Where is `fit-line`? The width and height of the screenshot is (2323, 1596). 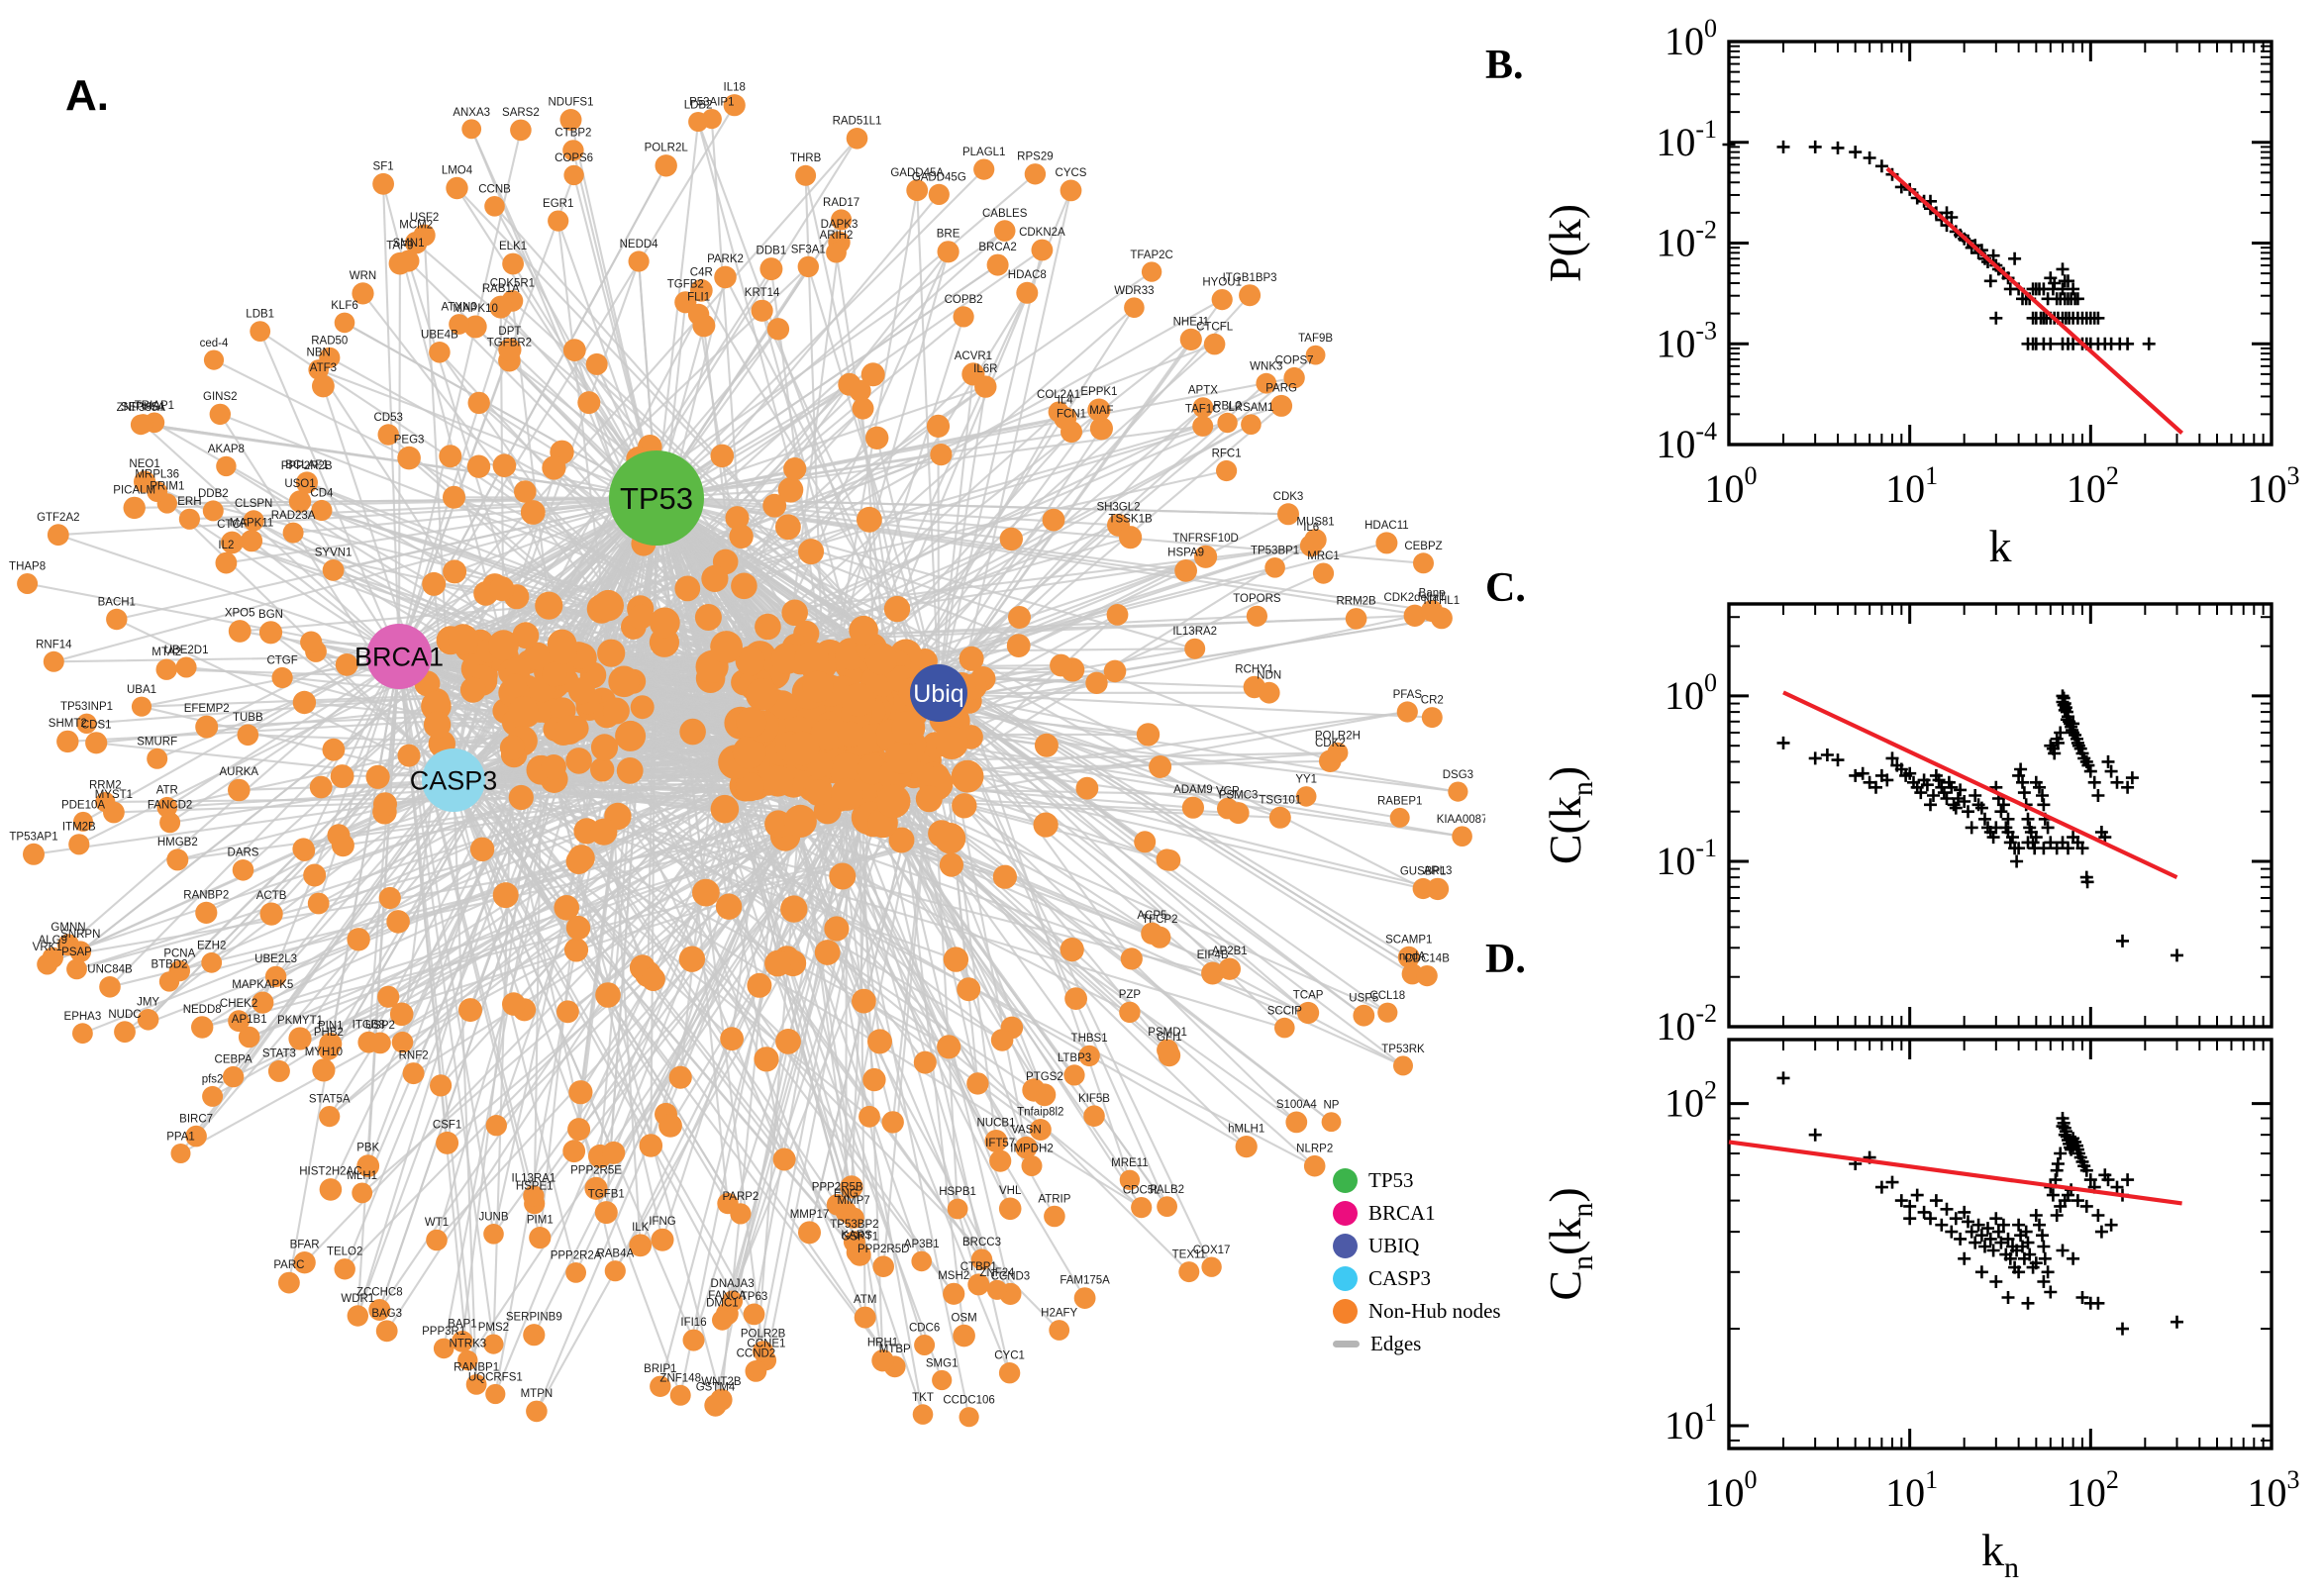
fit-line is located at coordinates (1955, 1173).